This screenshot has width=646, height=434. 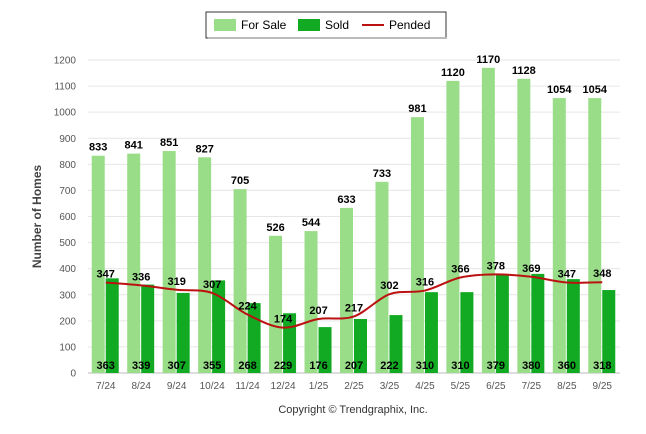 I want to click on x-tick-label: 7/24, so click(x=106, y=386).